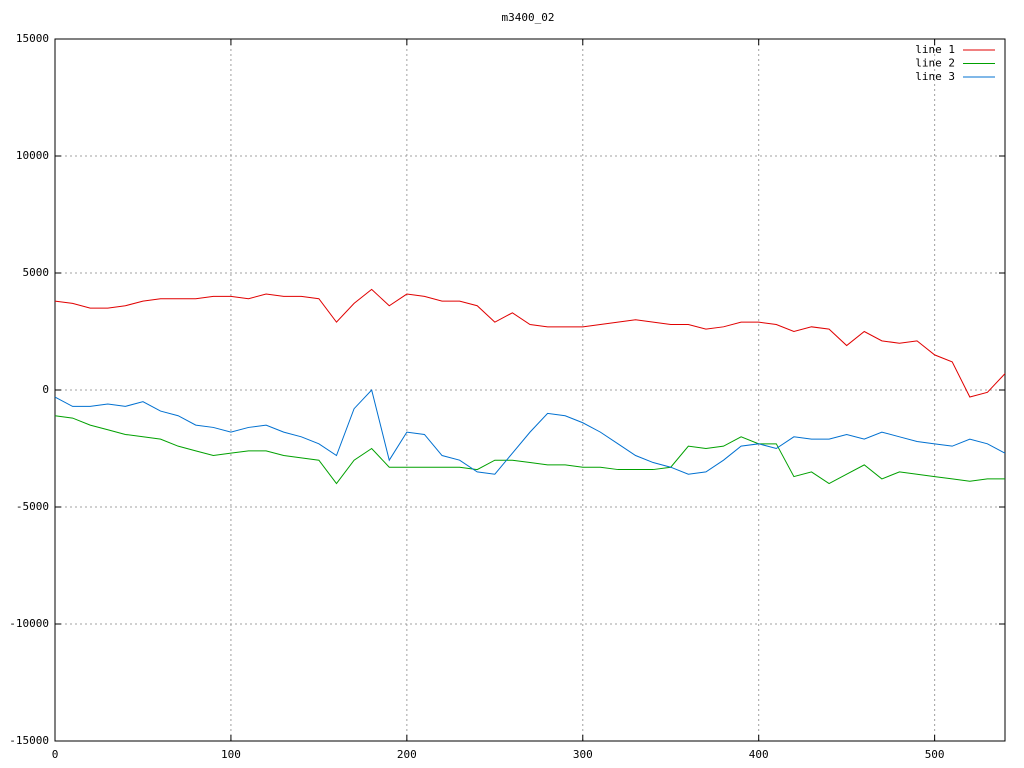 This screenshot has height=768, width=1024. What do you see at coordinates (32, 155) in the screenshot?
I see `y-tick-label: 10000` at bounding box center [32, 155].